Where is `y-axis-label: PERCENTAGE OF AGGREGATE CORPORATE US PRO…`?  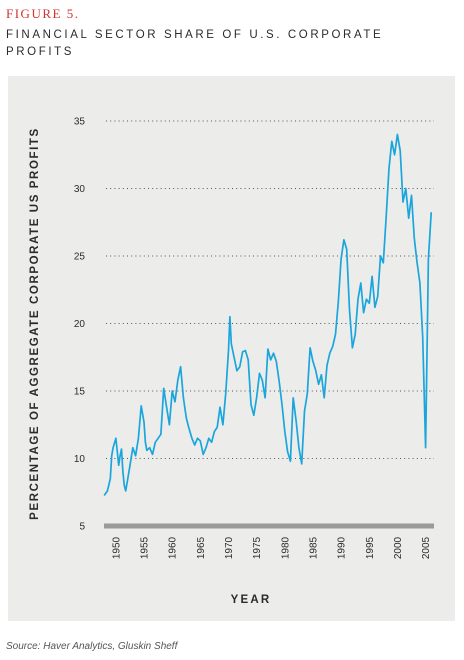
y-axis-label: PERCENTAGE OF AGGREGATE CORPORATE US PRO… is located at coordinates (35, 323).